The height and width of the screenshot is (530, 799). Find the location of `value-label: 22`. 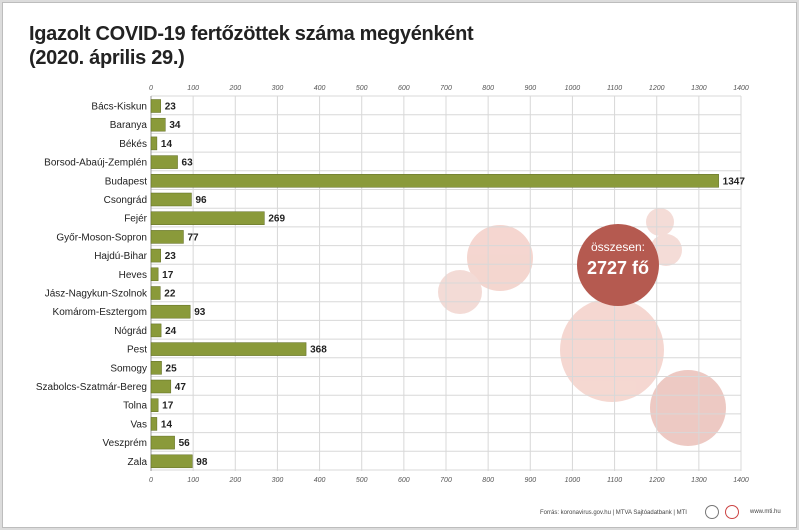

value-label: 22 is located at coordinates (170, 294).